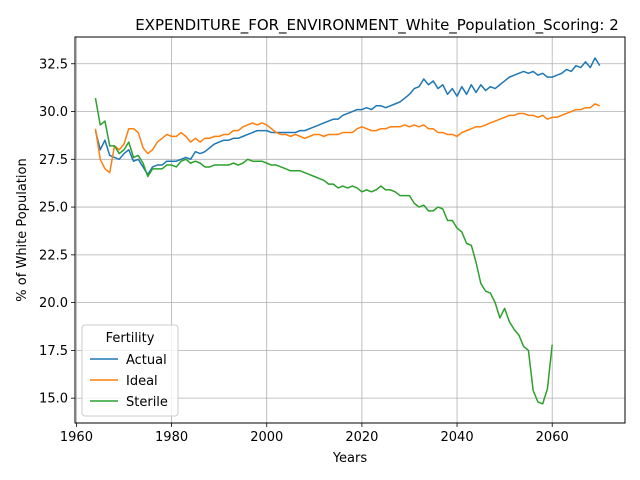 The height and width of the screenshot is (480, 640). Describe the element at coordinates (147, 402) in the screenshot. I see `legend-entry: Sterile` at that location.